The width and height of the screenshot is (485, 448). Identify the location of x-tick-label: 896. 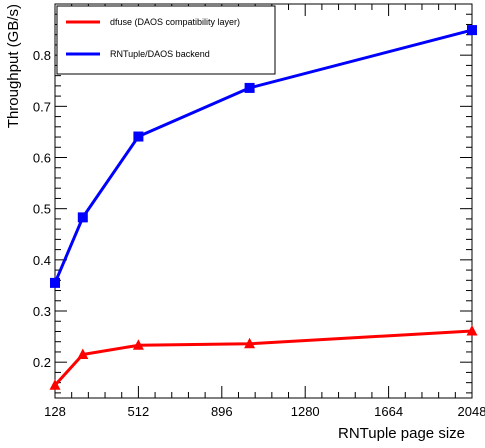
(222, 411).